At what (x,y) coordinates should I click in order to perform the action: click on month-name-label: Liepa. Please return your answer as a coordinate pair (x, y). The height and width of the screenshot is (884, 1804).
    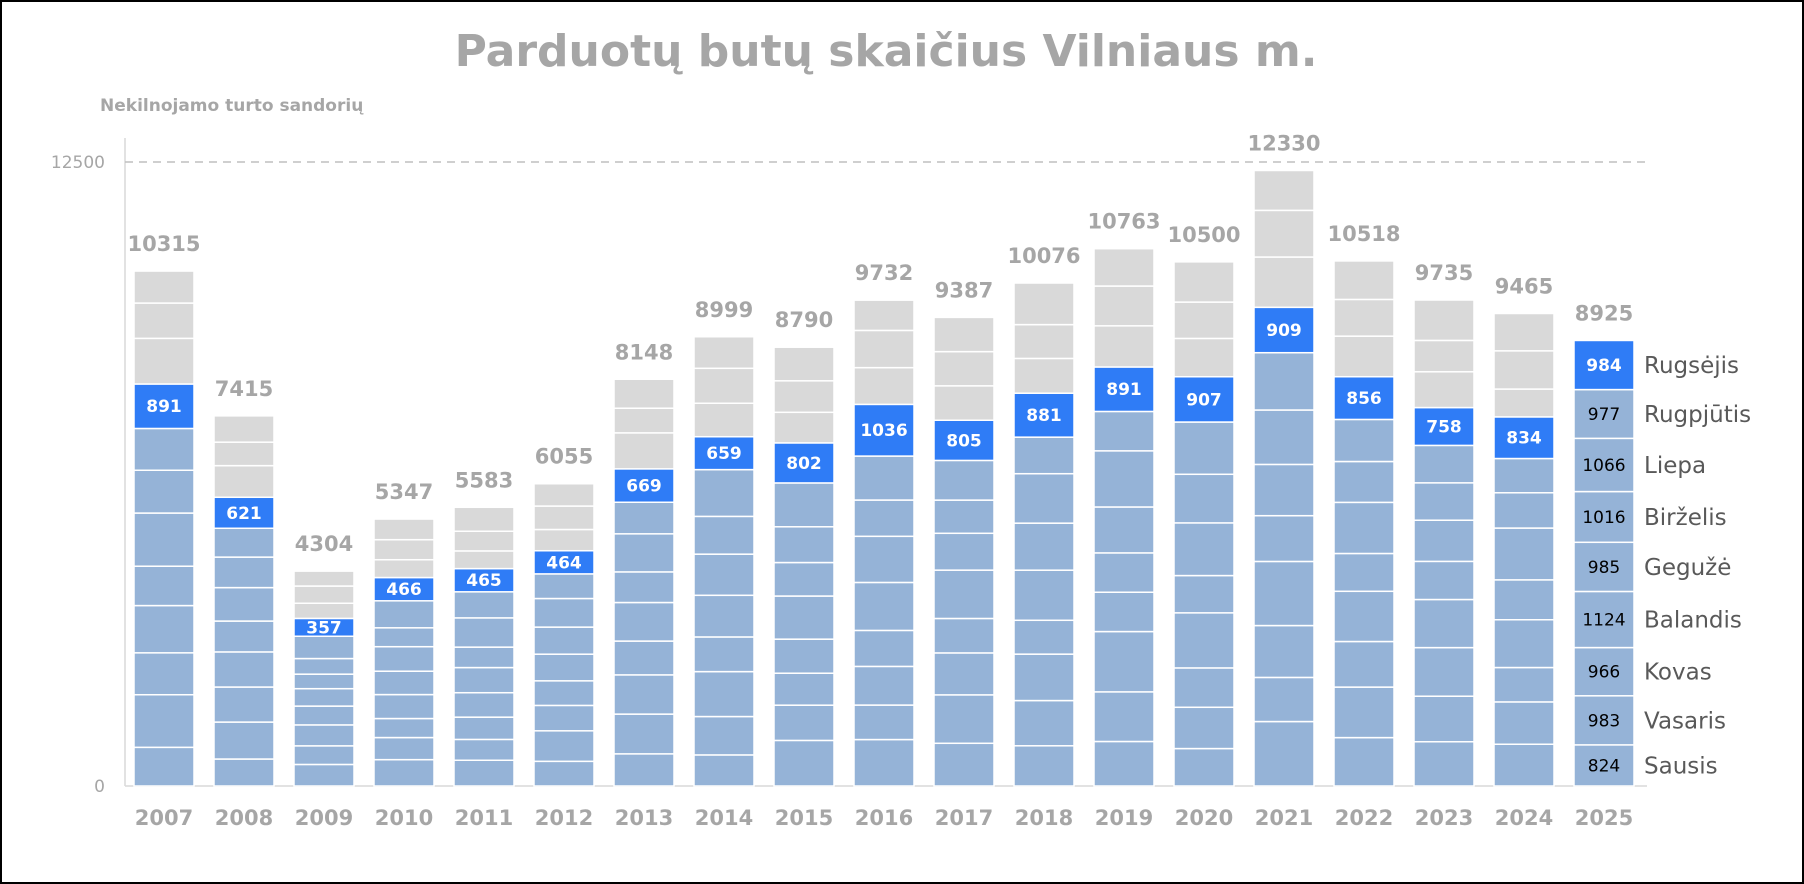
    Looking at the image, I should click on (1675, 466).